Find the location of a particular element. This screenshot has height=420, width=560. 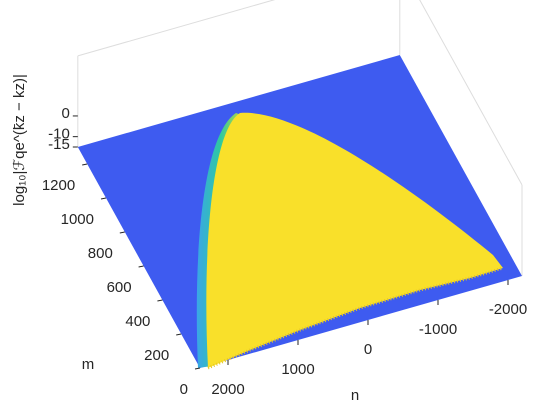

surface-rim is located at coordinates (355, 318).